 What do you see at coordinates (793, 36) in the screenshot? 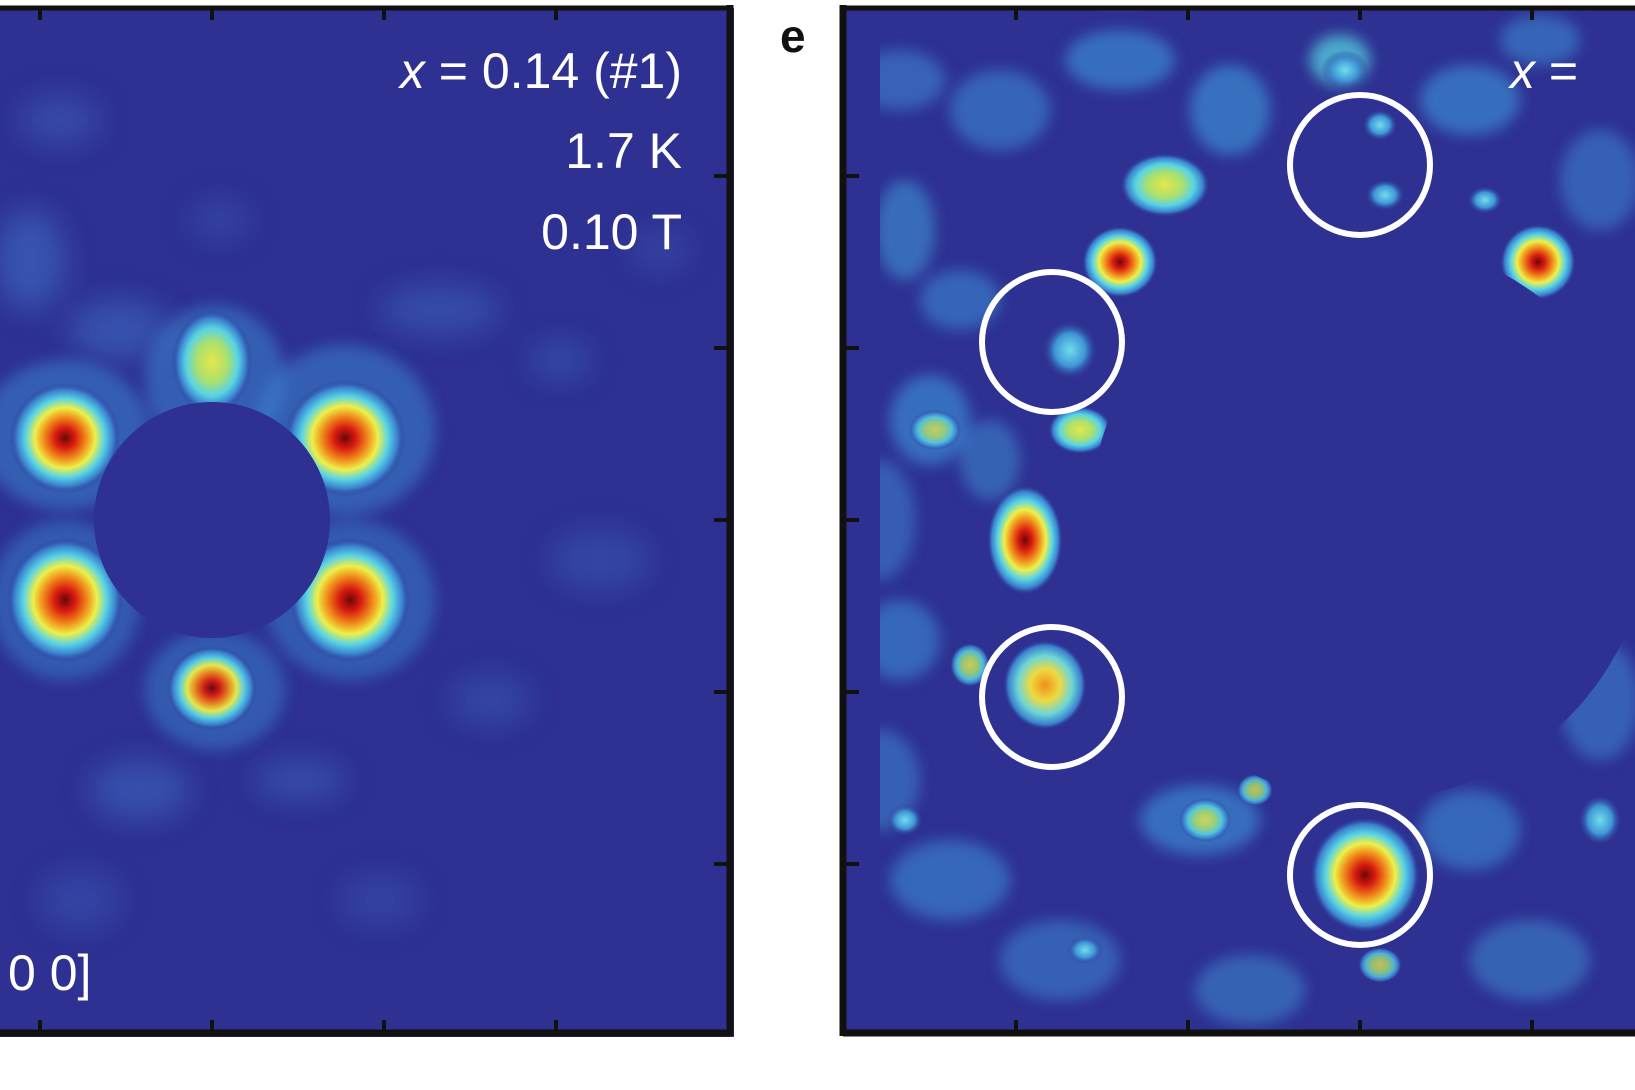
I see `panel-label-e: e` at bounding box center [793, 36].